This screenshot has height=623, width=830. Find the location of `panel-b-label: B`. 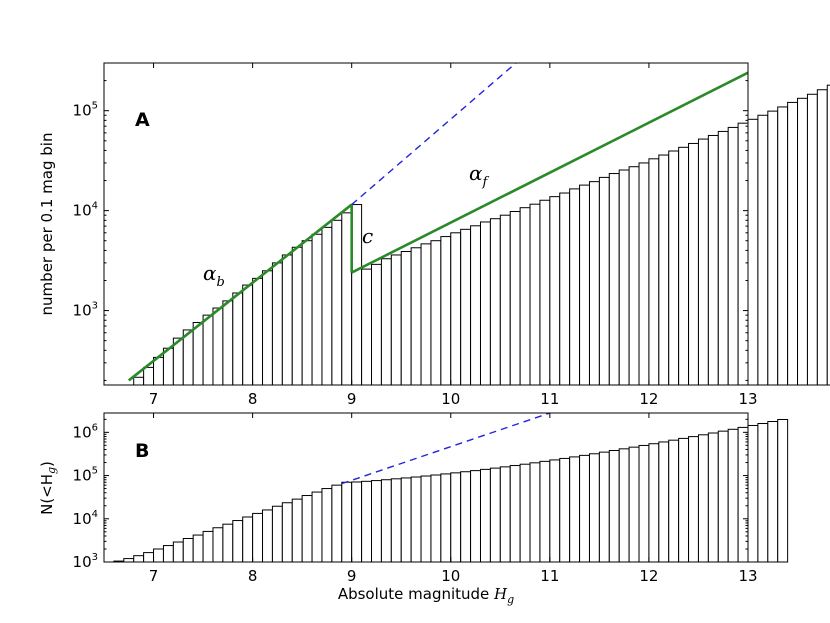

panel-b-label: B is located at coordinates (142, 451).